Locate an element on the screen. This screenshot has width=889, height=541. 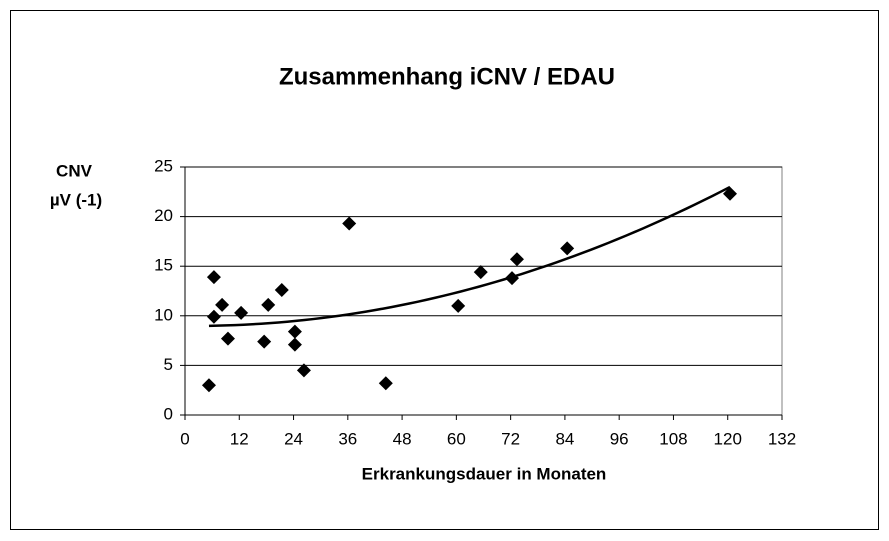
x-tick-label: 24 is located at coordinates (293, 438).